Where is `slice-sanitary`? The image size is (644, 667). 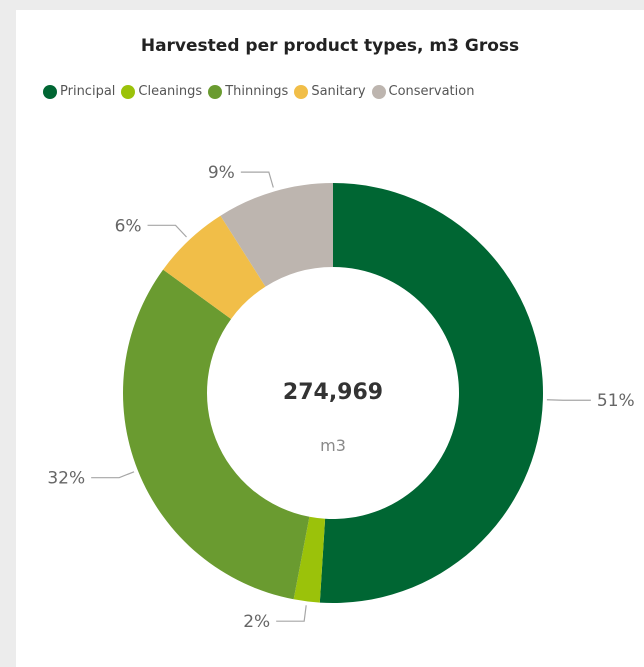 slice-sanitary is located at coordinates (214, 267).